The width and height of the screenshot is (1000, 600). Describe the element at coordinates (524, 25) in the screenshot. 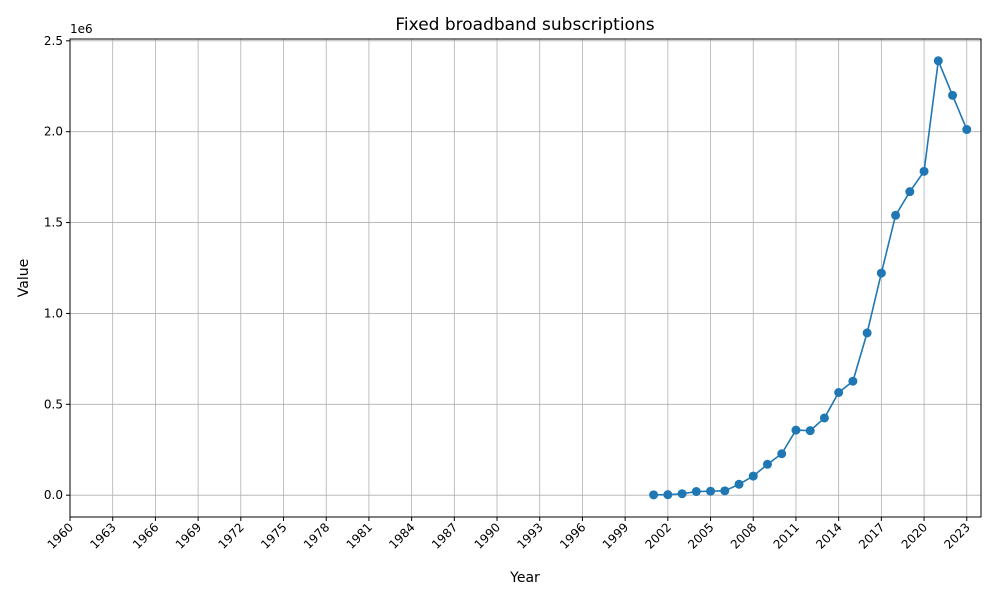

I see `chart-title: Fixed broadband subscriptions` at that location.